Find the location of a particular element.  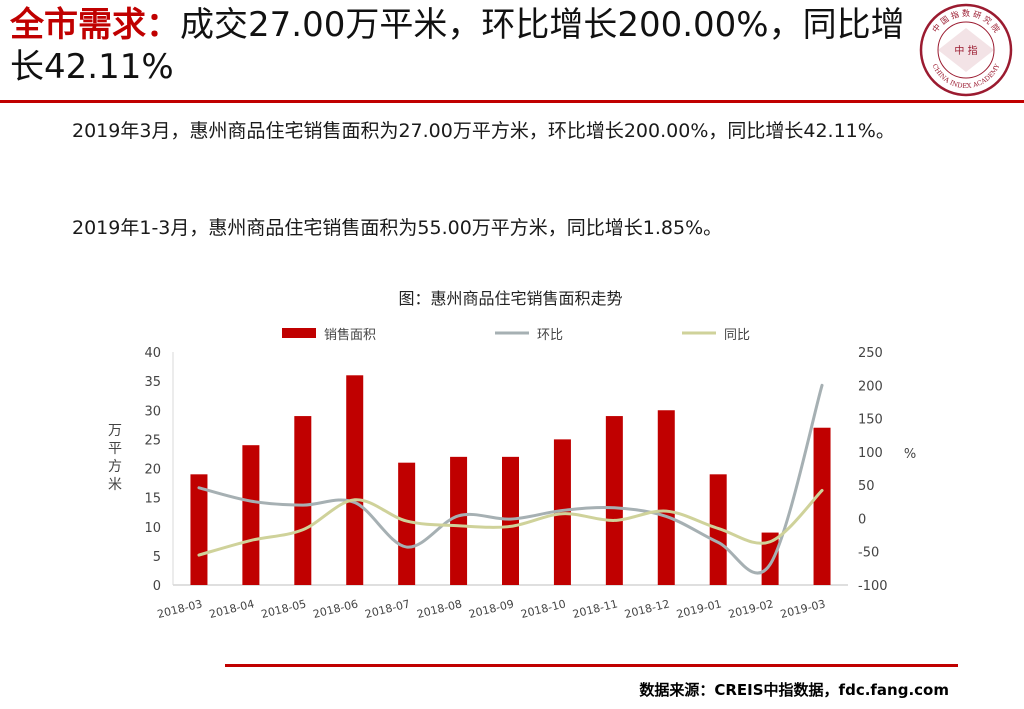

legend-label: 销售面积 is located at coordinates (350, 335).